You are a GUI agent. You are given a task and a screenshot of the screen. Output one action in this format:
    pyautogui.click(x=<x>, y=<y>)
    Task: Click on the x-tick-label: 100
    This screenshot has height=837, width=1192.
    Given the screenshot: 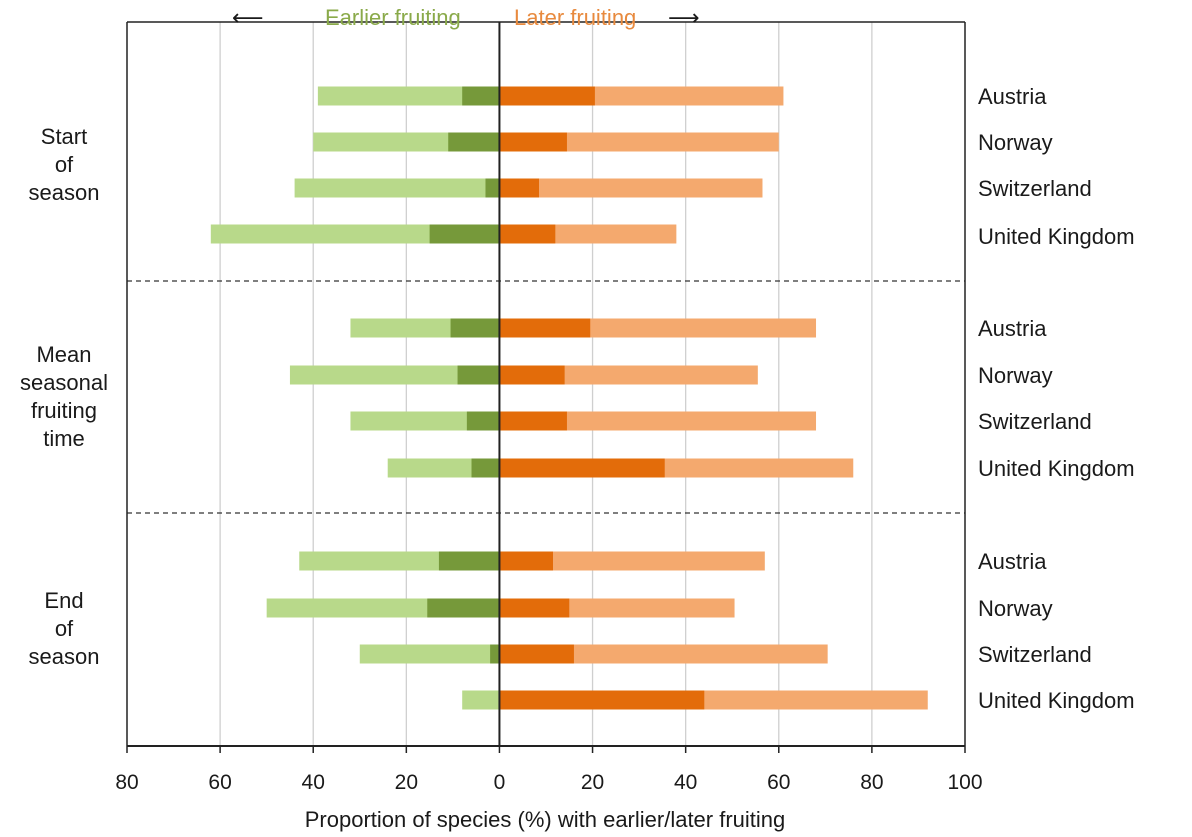 What is the action you would take?
    pyautogui.click(x=964, y=782)
    